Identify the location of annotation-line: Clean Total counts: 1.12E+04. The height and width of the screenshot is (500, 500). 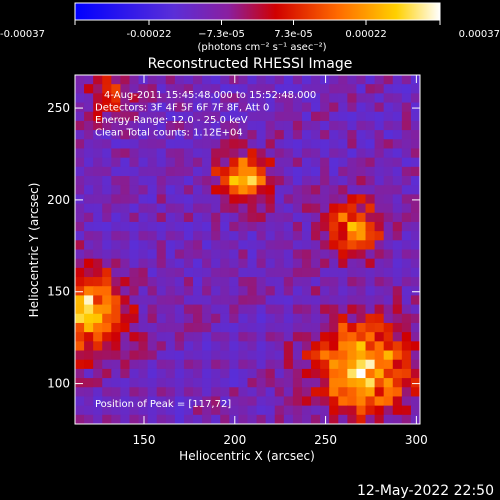
(169, 133).